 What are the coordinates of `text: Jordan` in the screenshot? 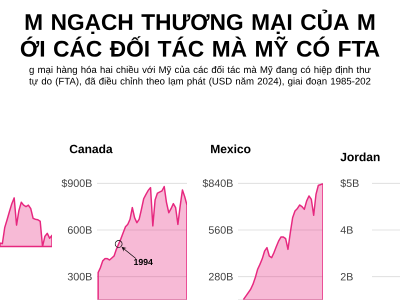 It's located at (360, 157).